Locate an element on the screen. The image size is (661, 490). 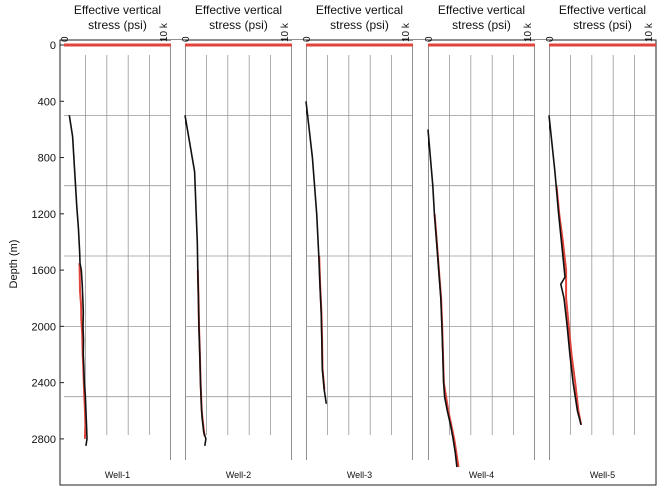
y-tick-label: 400 is located at coordinates (47, 102).